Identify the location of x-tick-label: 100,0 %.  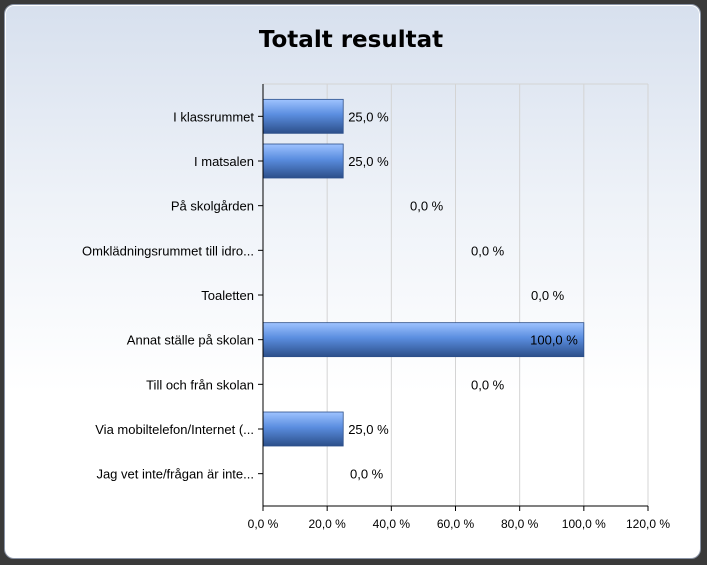
(584, 524).